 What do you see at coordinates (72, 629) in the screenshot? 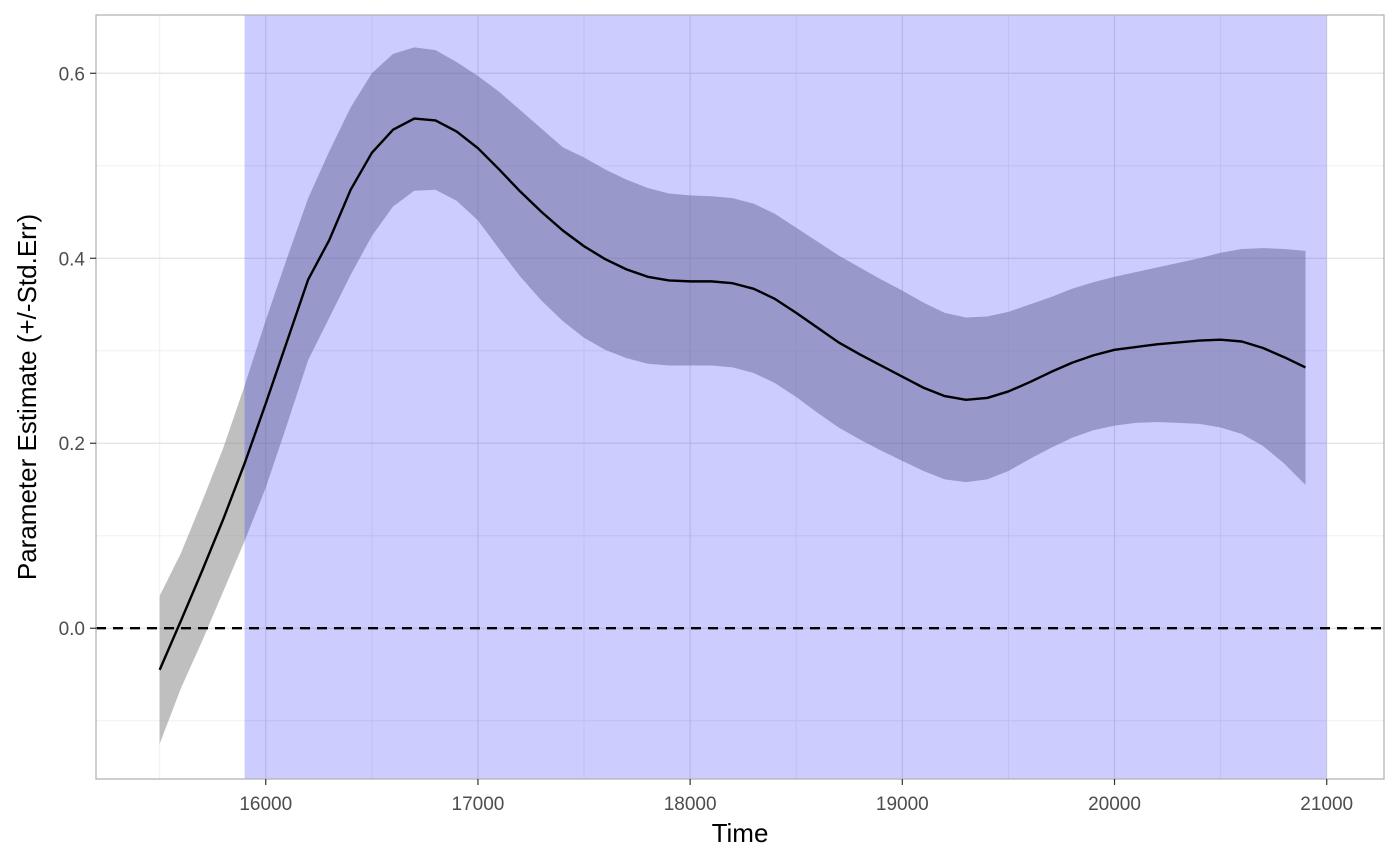
I see `y-tick-label: 0.0` at bounding box center [72, 629].